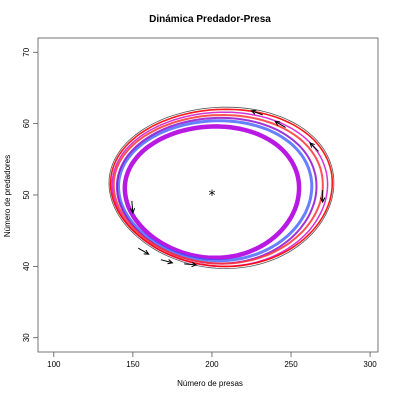 The image size is (400, 400). What do you see at coordinates (26, 194) in the screenshot?
I see `y-tick-label: 50` at bounding box center [26, 194].